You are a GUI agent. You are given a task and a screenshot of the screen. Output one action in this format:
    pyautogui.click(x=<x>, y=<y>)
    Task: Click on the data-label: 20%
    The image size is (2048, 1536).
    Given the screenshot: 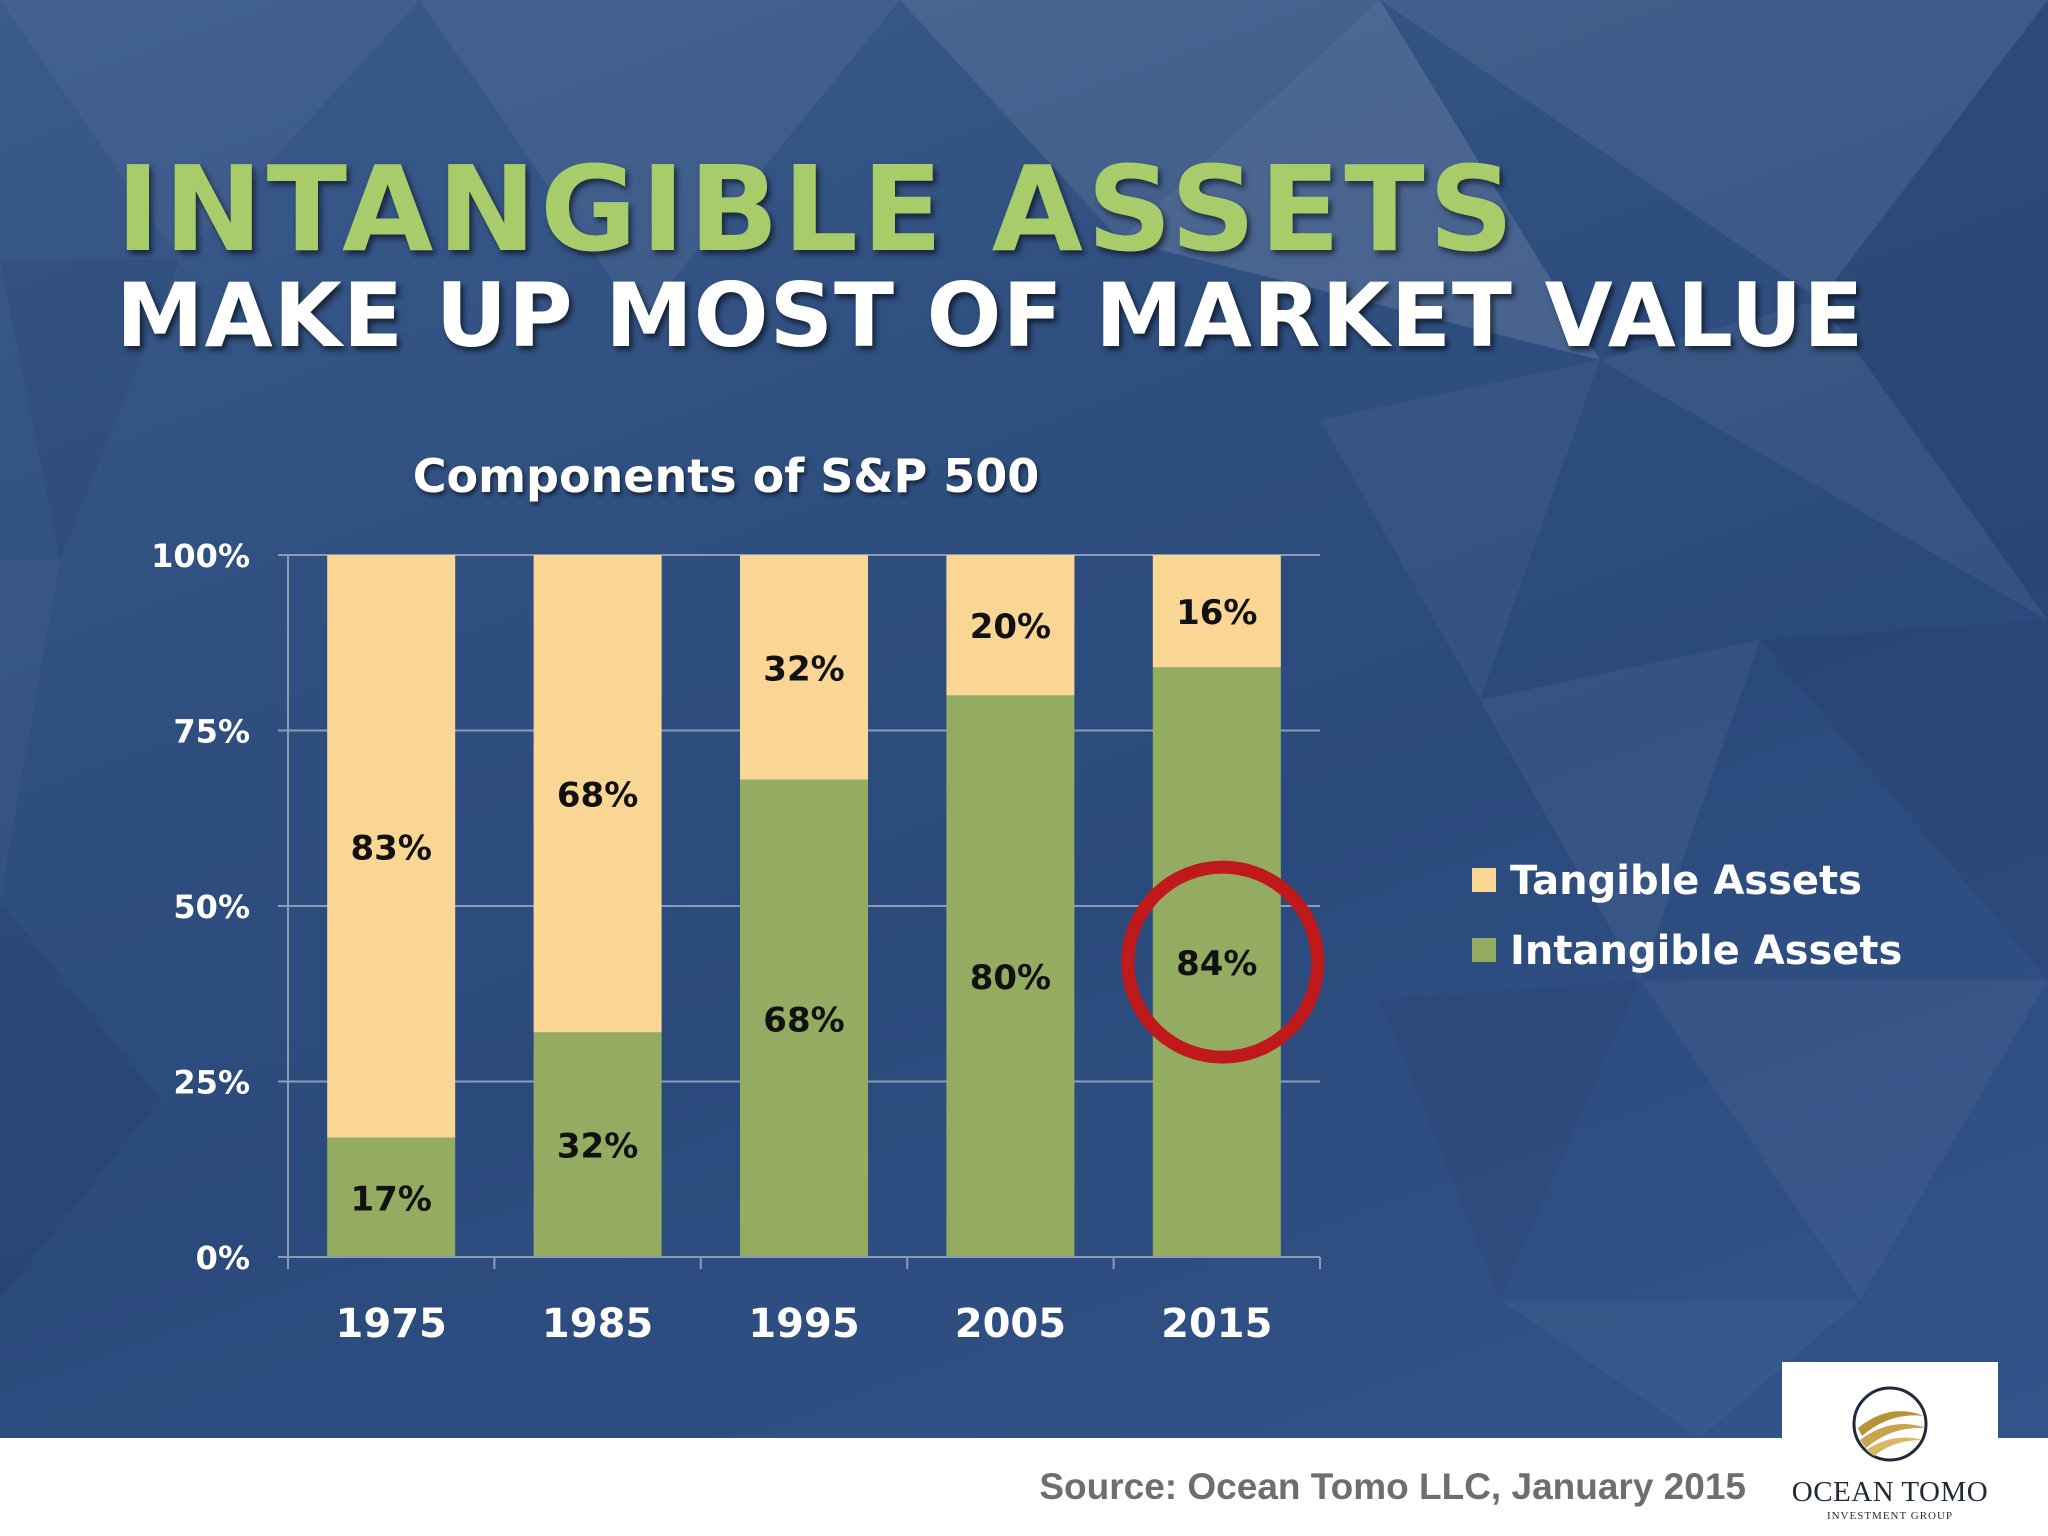 What is the action you would take?
    pyautogui.click(x=1010, y=627)
    